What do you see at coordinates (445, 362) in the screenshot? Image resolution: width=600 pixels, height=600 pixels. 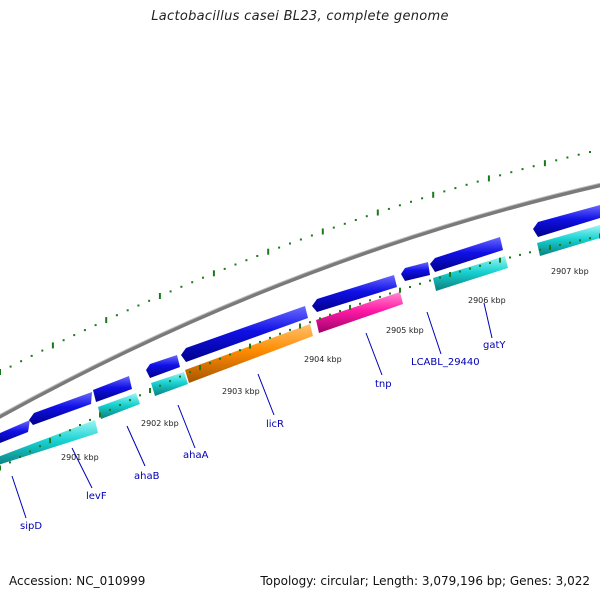 I see `gene-label-LCABL_29440: LCABL_29440` at bounding box center [445, 362].